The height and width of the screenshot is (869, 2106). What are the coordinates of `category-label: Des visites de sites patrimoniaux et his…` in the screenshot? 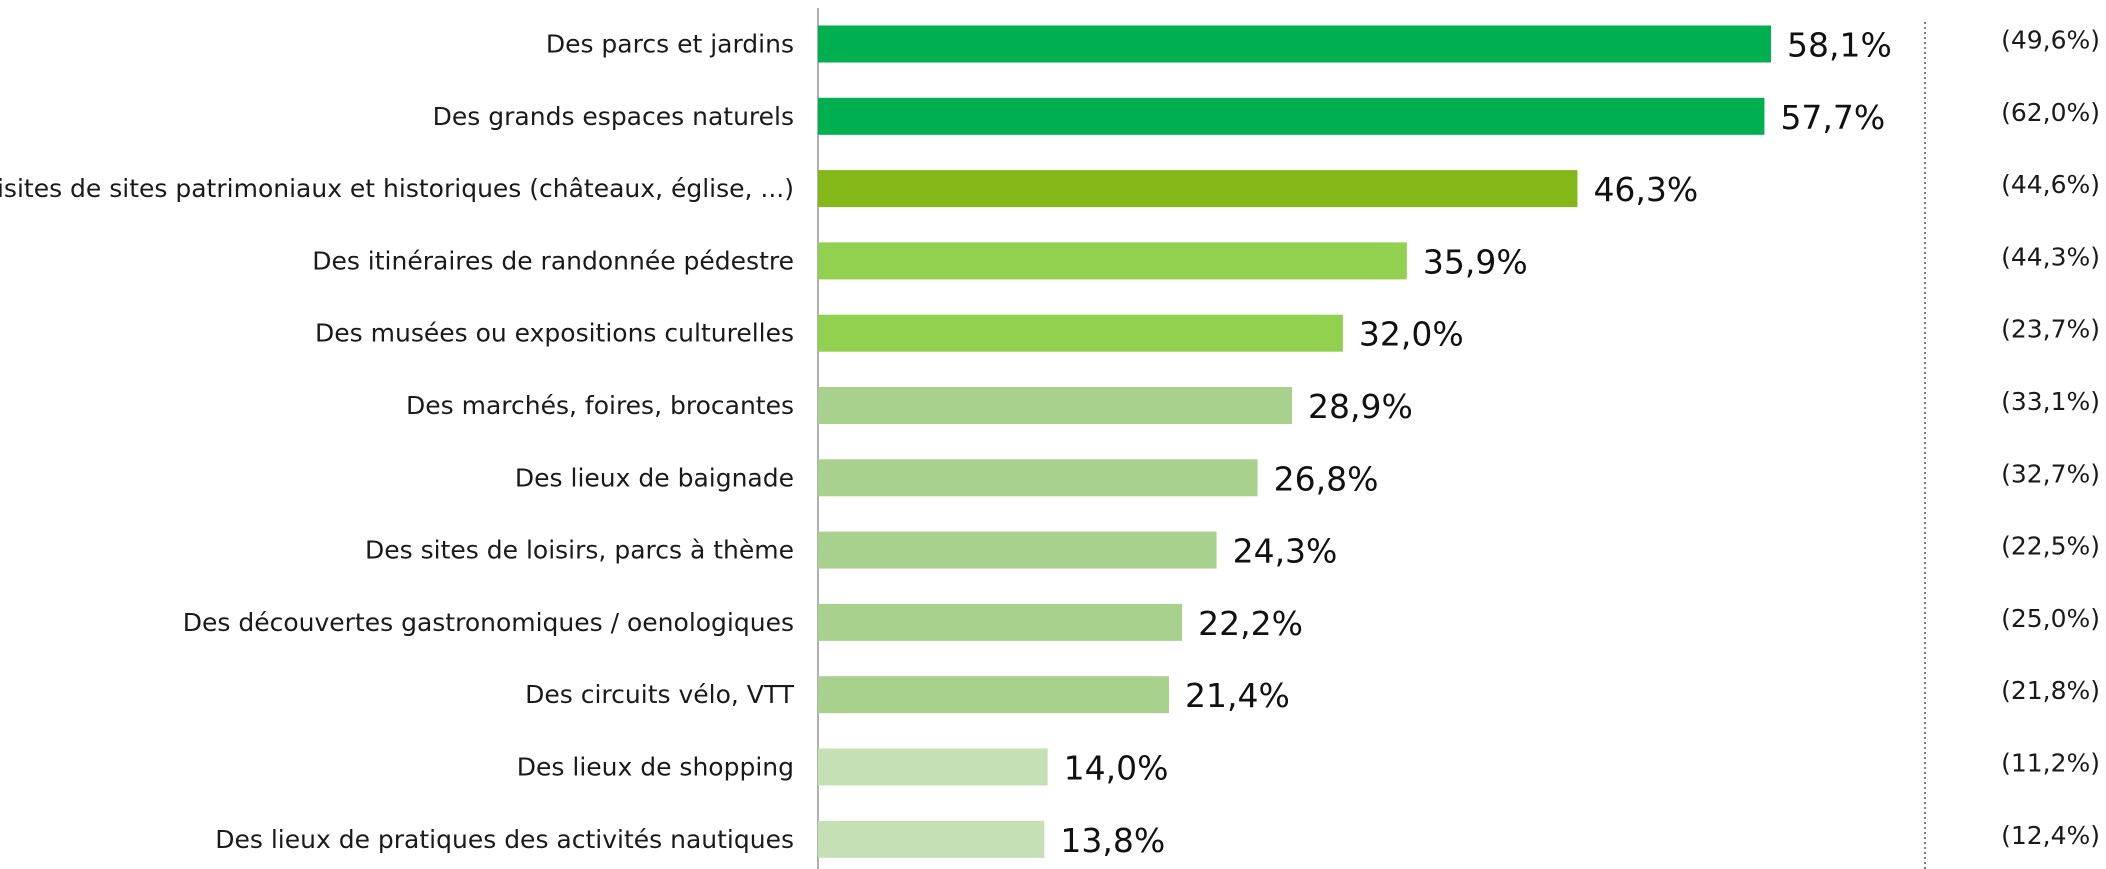 It's located at (397, 188).